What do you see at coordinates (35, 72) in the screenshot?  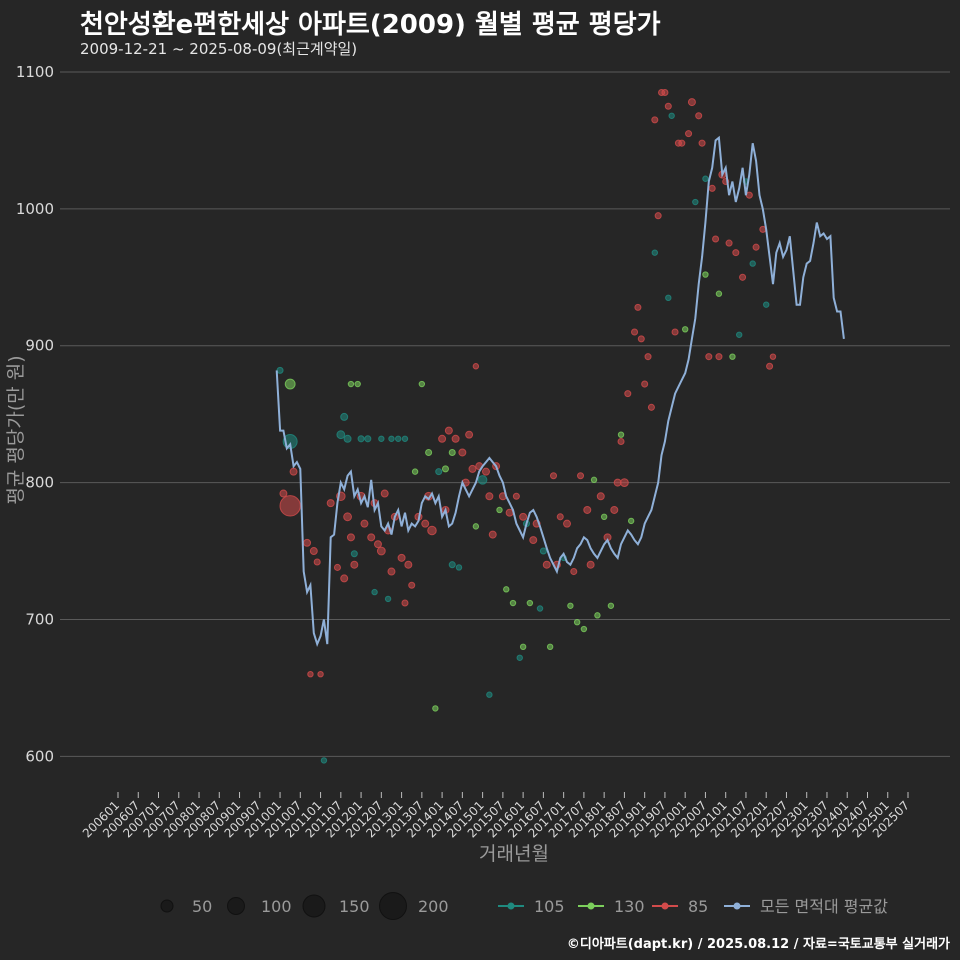 I see `y-tick-label: 1100` at bounding box center [35, 72].